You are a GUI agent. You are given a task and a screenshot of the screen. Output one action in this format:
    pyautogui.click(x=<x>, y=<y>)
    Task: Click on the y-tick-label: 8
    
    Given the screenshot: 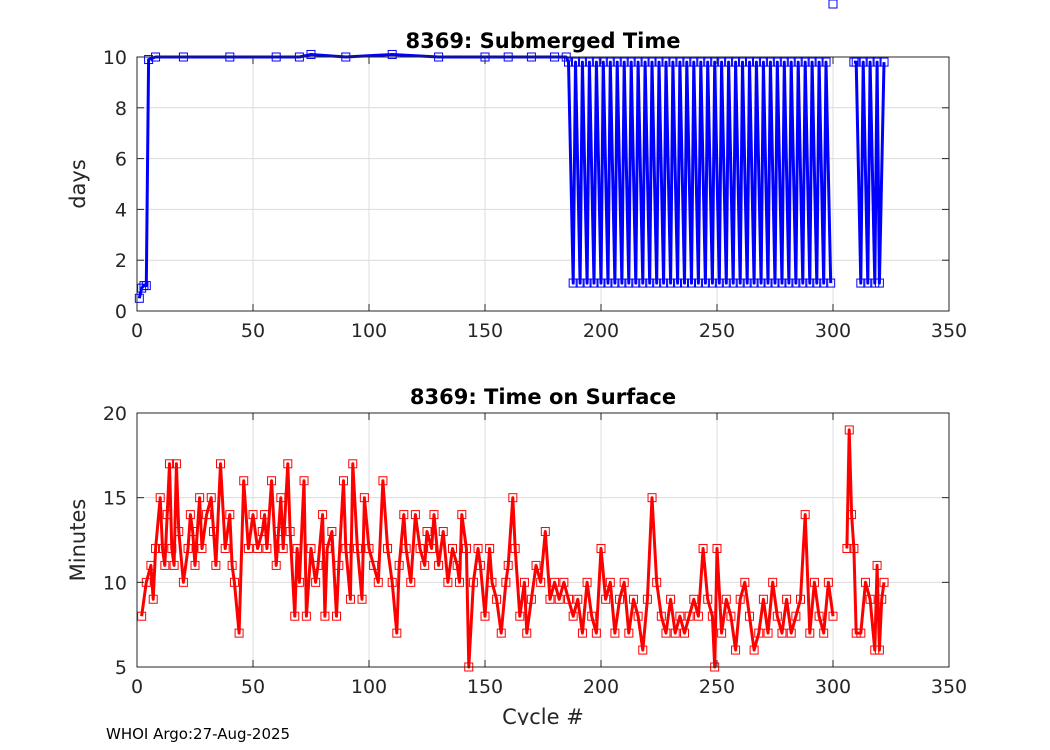 What is the action you would take?
    pyautogui.click(x=121, y=109)
    